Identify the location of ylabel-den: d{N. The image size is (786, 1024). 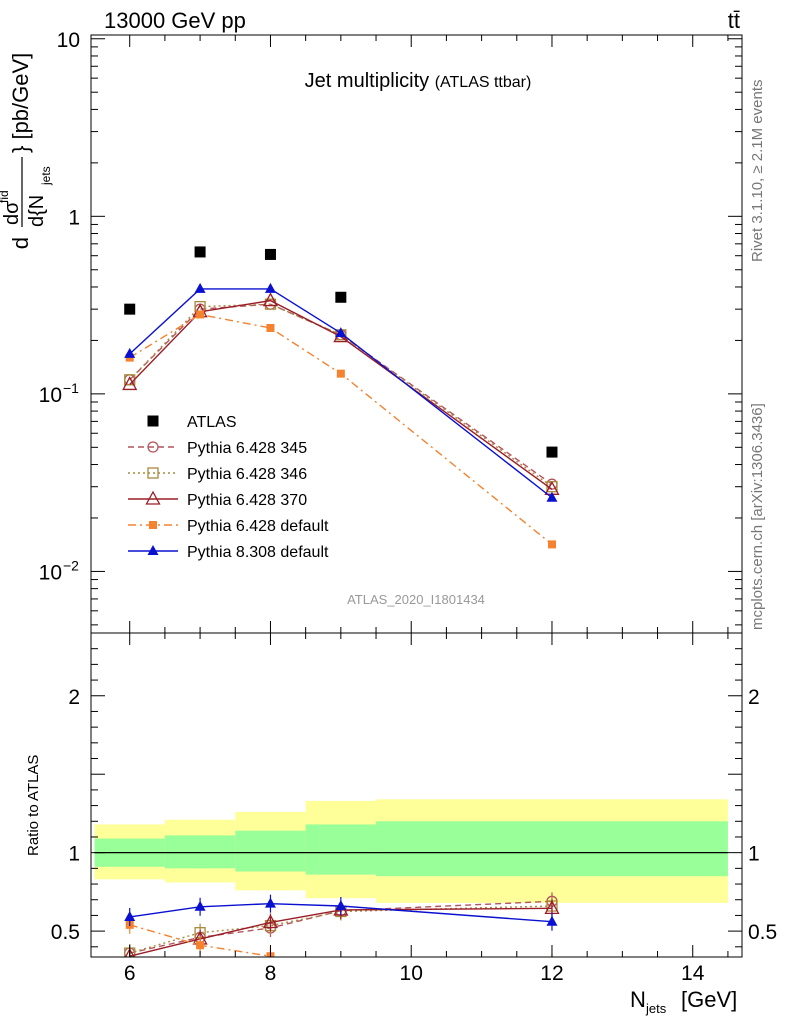
(37, 211).